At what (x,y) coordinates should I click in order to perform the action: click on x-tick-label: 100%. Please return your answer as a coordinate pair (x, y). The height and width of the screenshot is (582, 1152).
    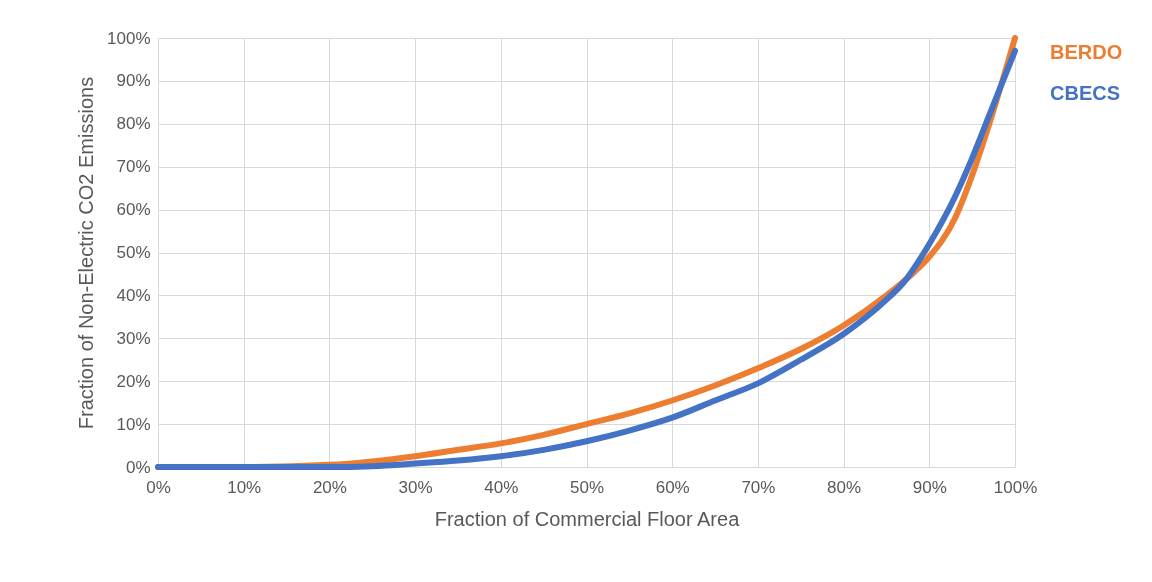
    Looking at the image, I should click on (1015, 487).